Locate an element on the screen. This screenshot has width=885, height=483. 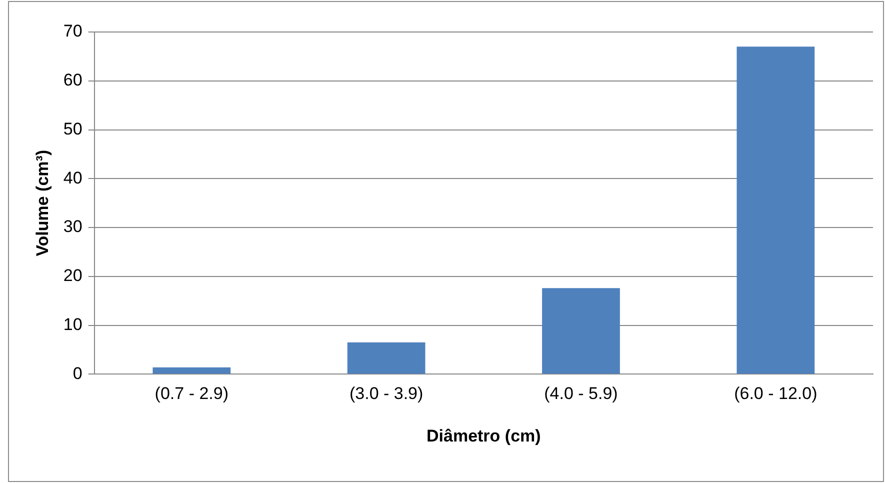
y-tick-label: 10 is located at coordinates (72, 324).